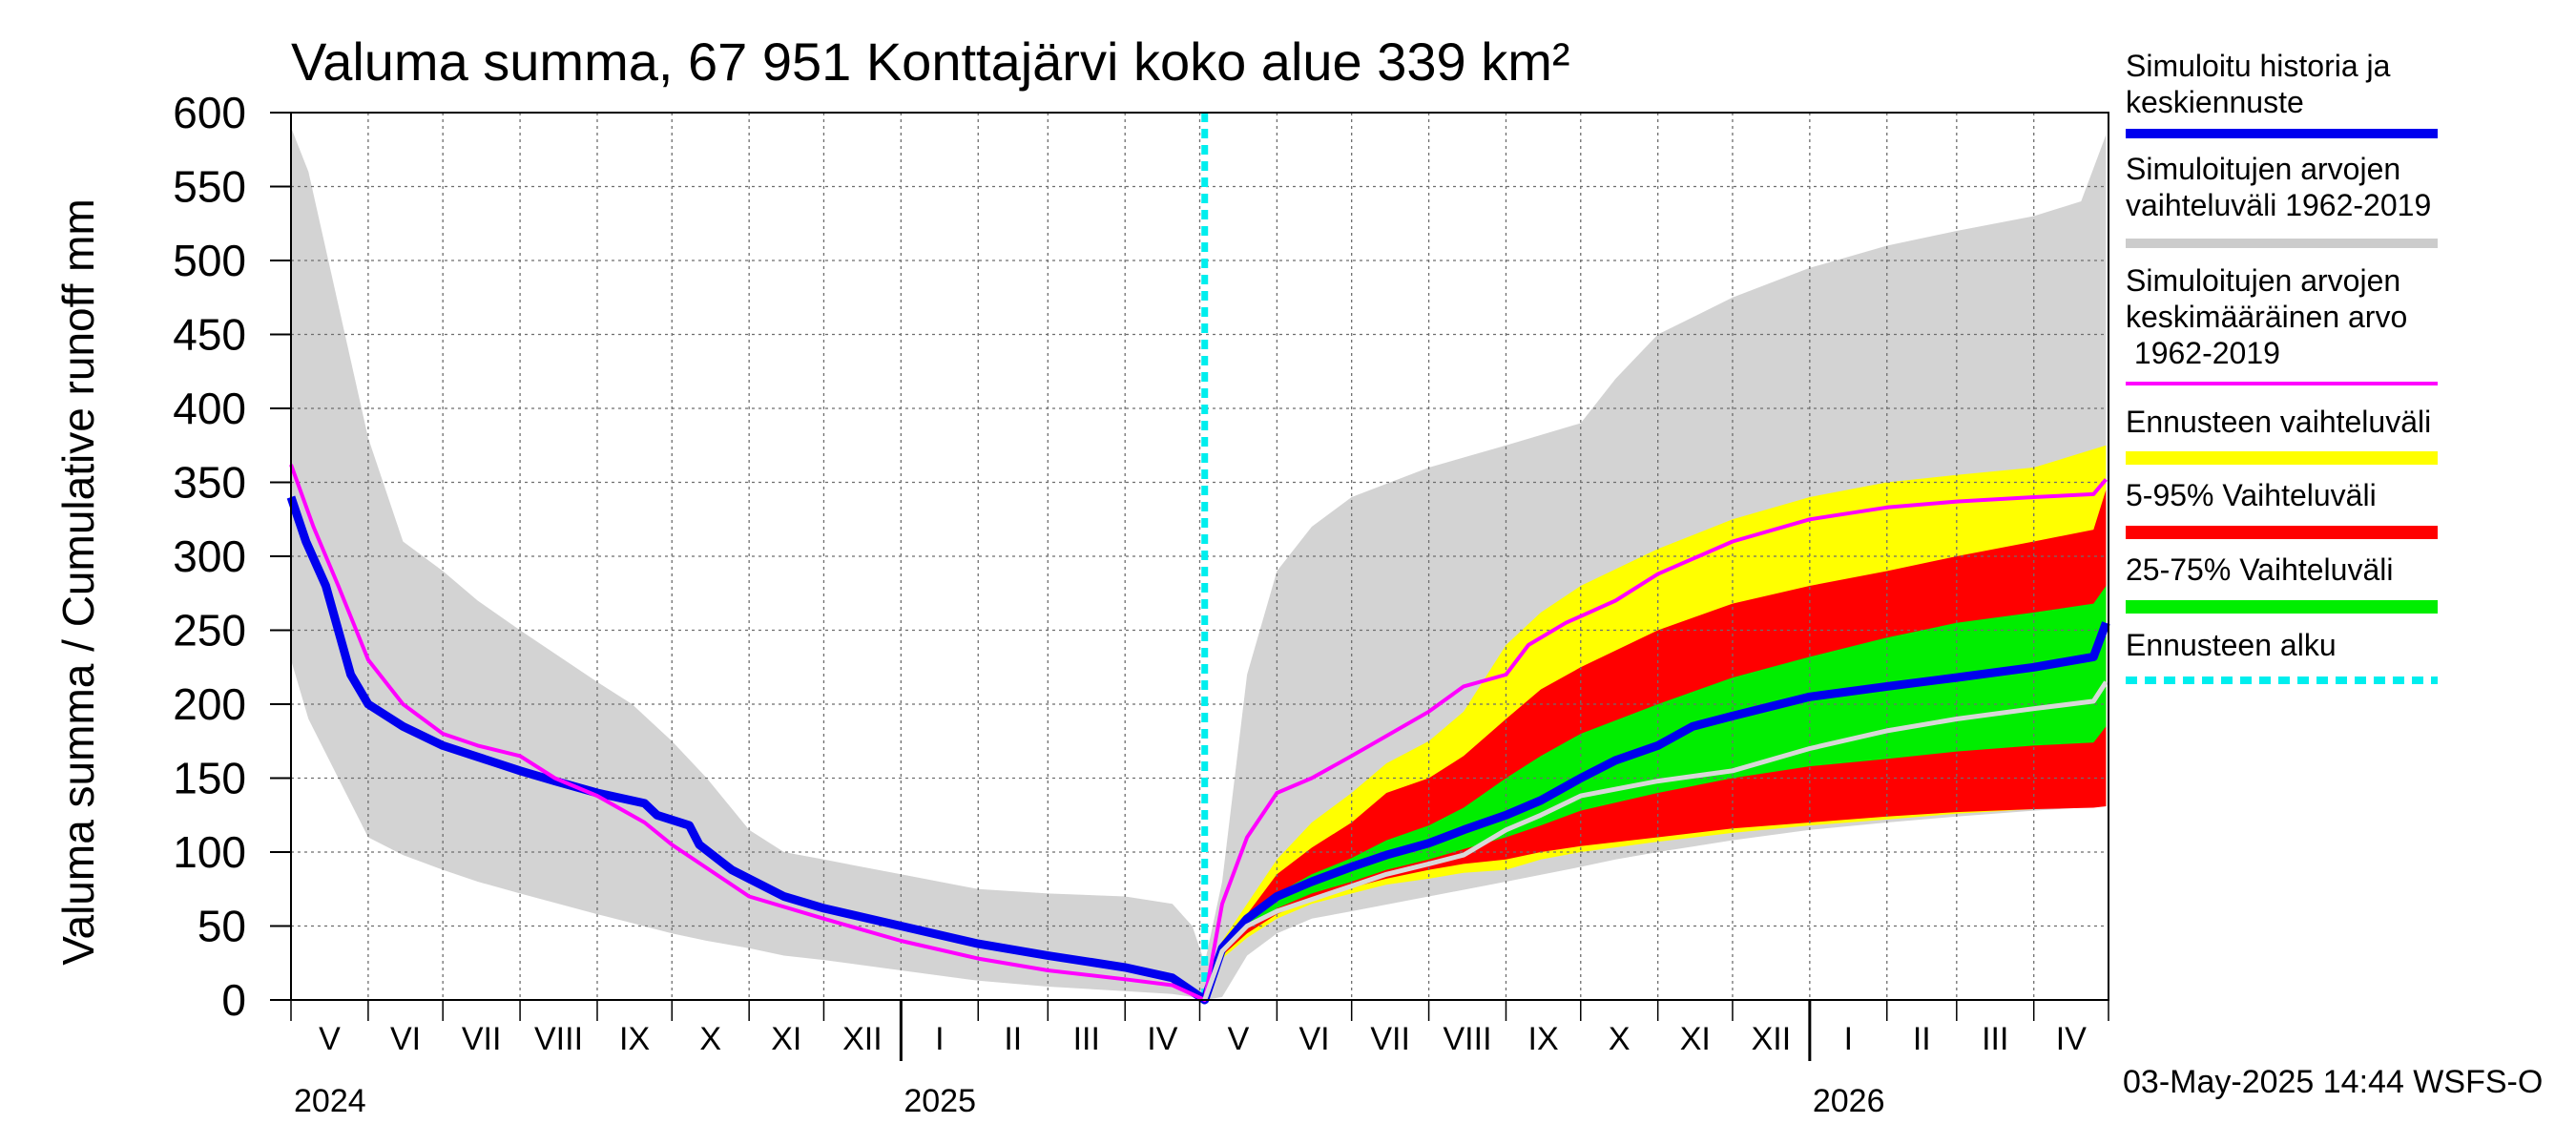 The image size is (2576, 1145). I want to click on legend-label-4: 5-95% Vaihteluväli, so click(2251, 495).